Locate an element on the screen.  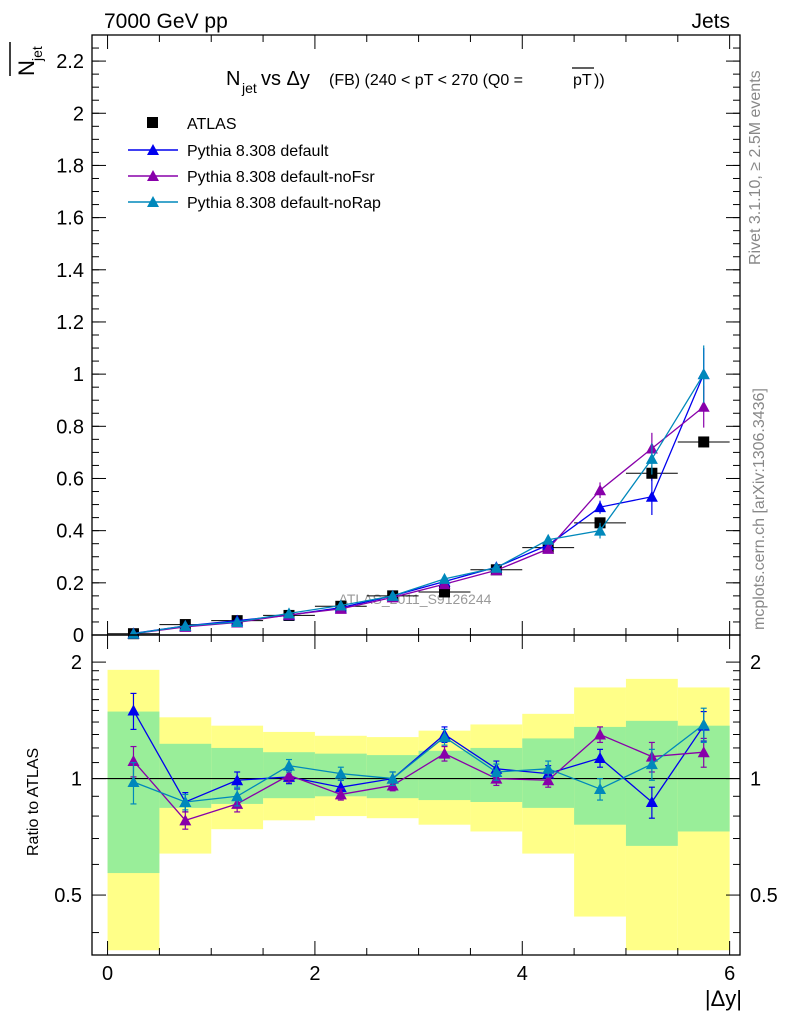
main-ytick-label: 1 is located at coordinates (78, 375).